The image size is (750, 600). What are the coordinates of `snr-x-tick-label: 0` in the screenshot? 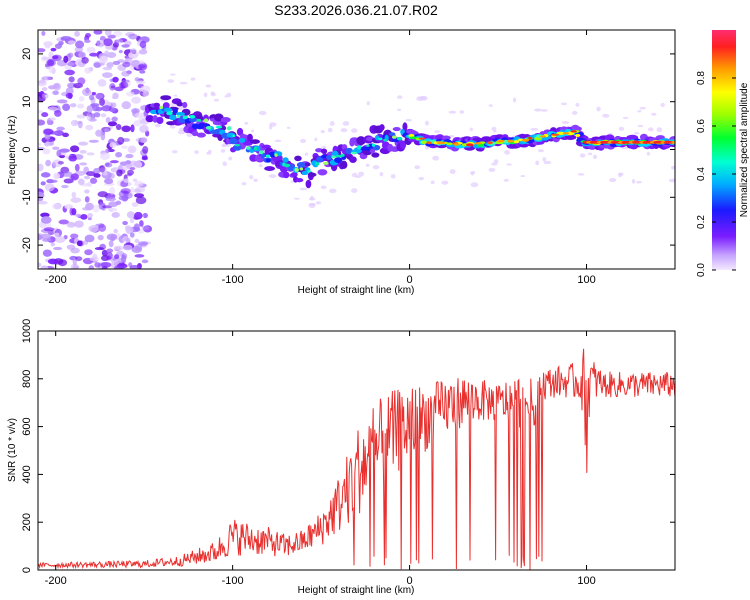 It's located at (410, 581).